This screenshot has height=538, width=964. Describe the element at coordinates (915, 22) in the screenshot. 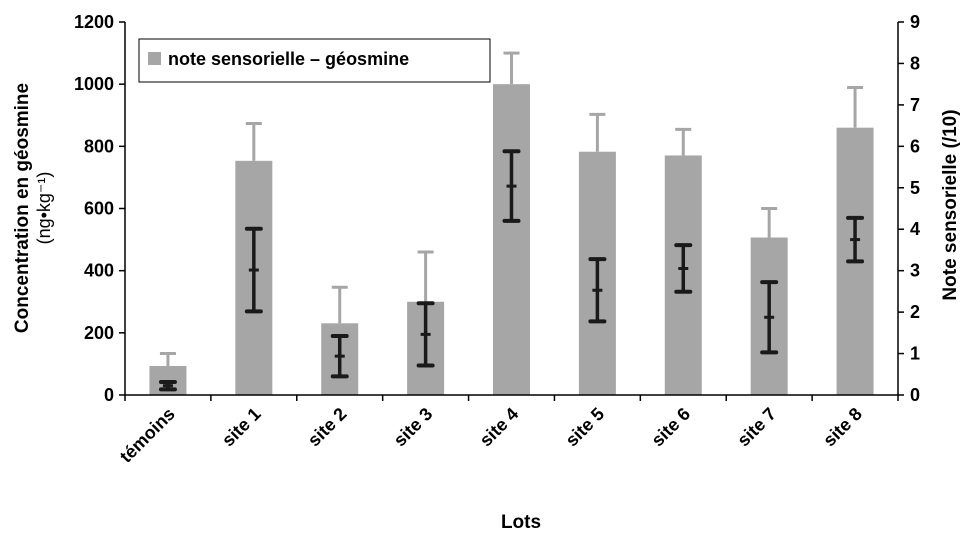

I see `right-tick-label: 9` at that location.